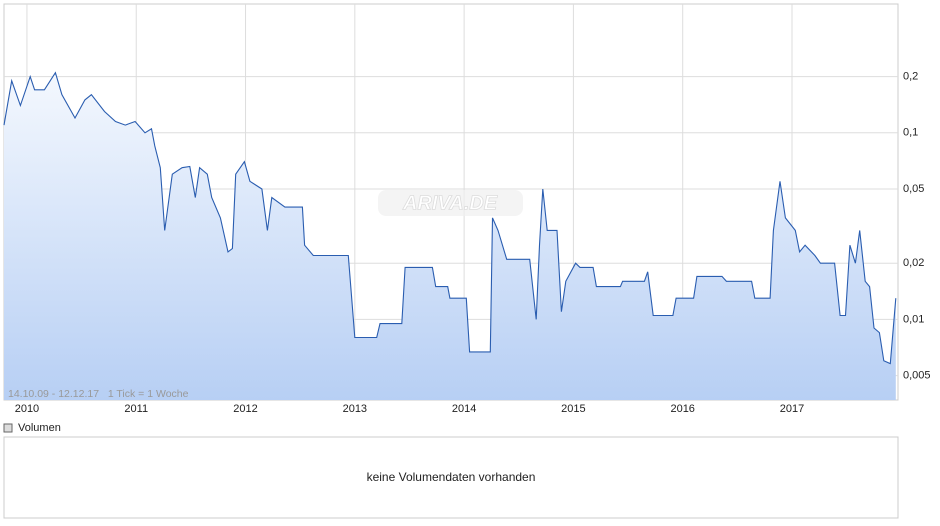 The width and height of the screenshot is (940, 526). What do you see at coordinates (573, 409) in the screenshot?
I see `x-tick-label: 2015` at bounding box center [573, 409].